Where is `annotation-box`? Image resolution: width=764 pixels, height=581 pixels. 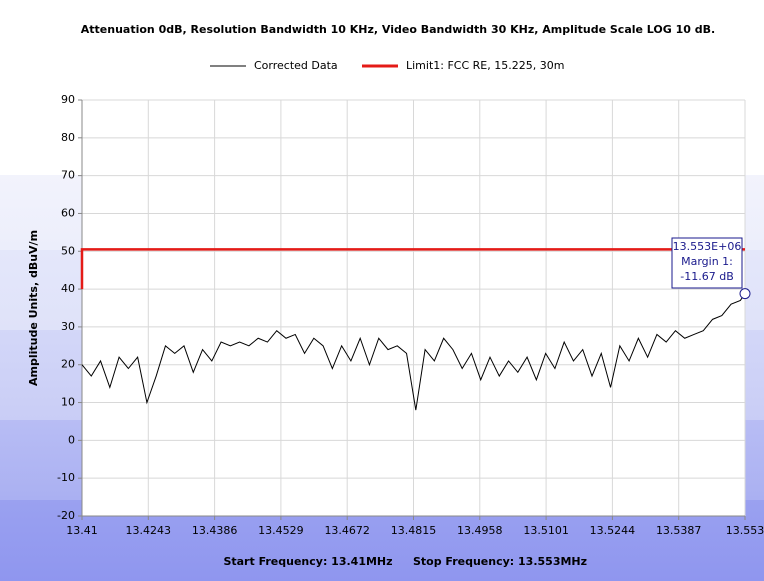
annotation-box is located at coordinates (707, 263).